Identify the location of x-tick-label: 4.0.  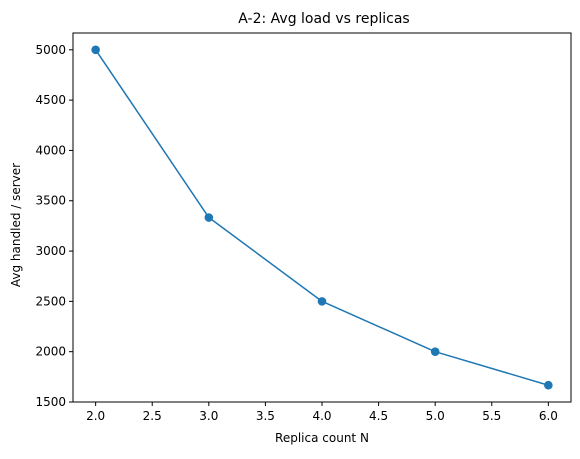
(321, 416).